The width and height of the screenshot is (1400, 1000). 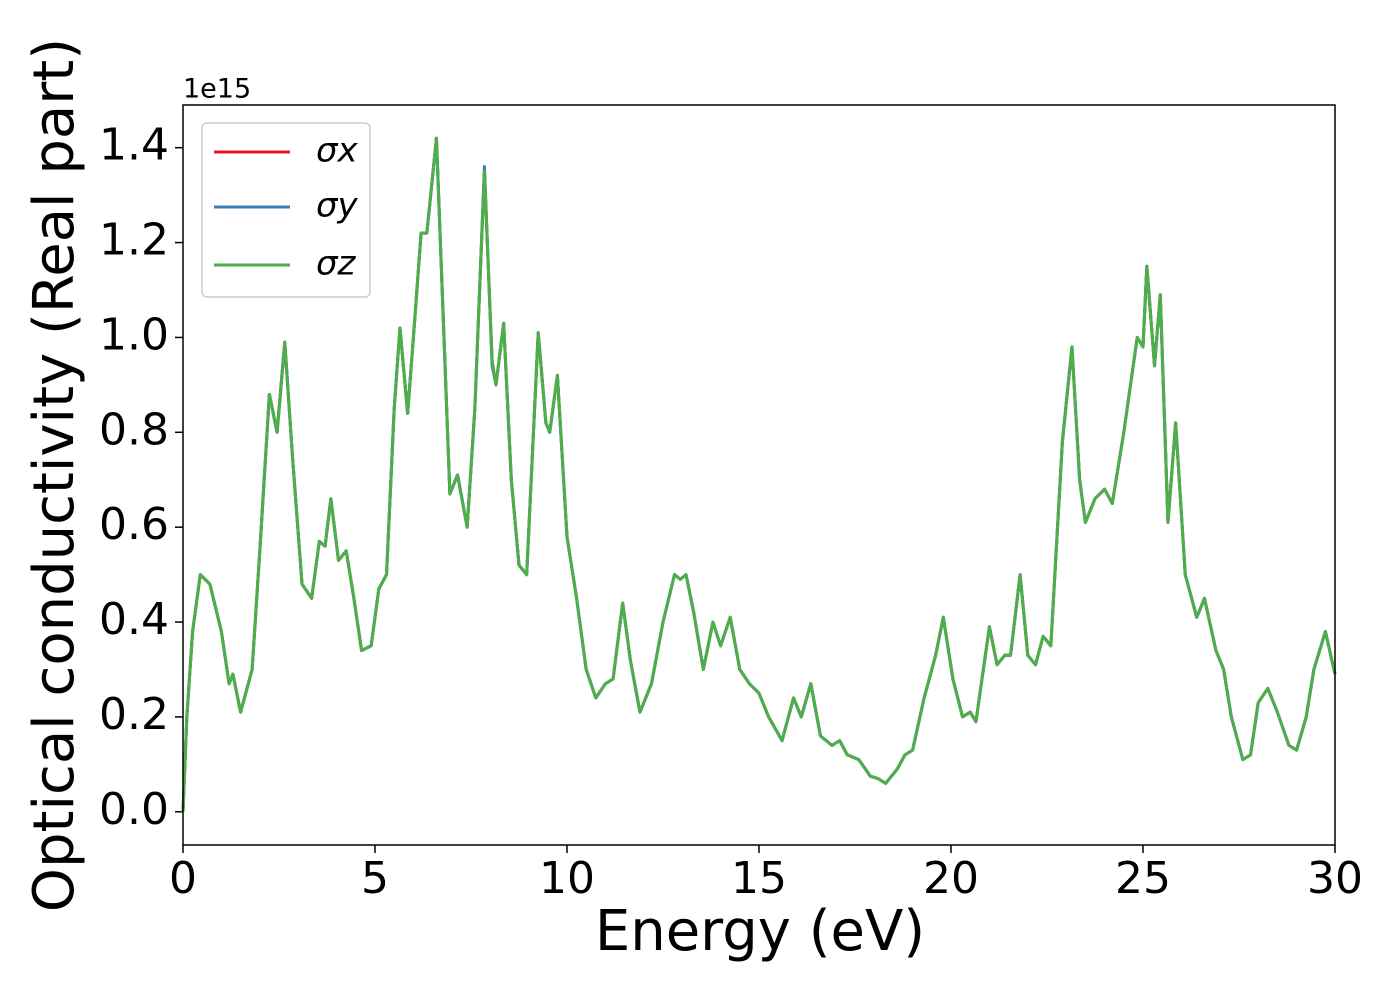 What do you see at coordinates (134, 619) in the screenshot?
I see `y-tick-label: 0.4` at bounding box center [134, 619].